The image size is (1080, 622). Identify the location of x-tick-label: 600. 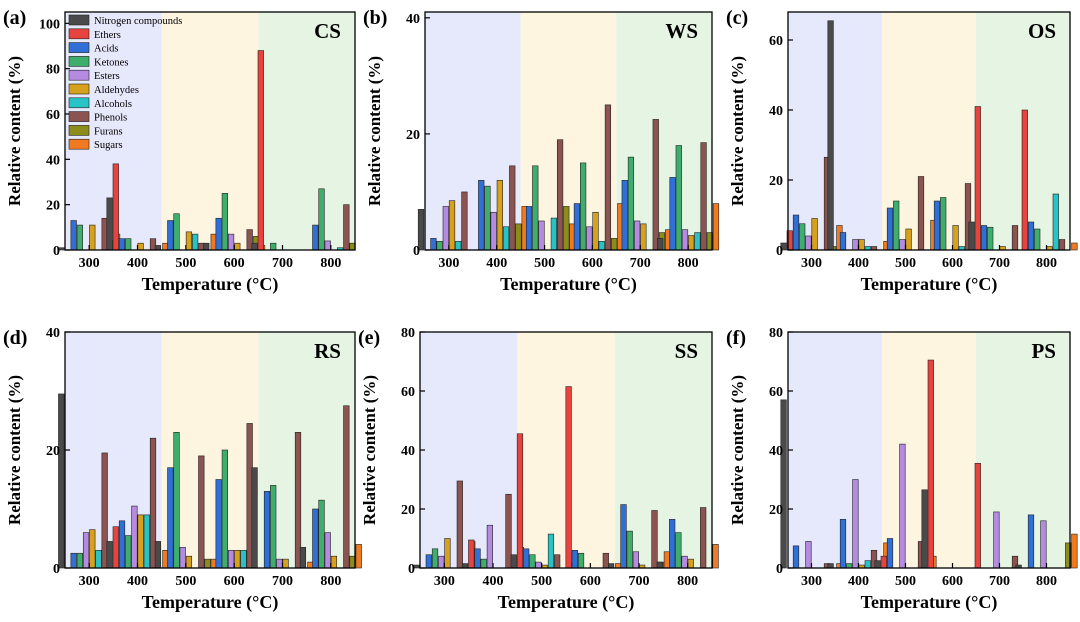
(234, 581).